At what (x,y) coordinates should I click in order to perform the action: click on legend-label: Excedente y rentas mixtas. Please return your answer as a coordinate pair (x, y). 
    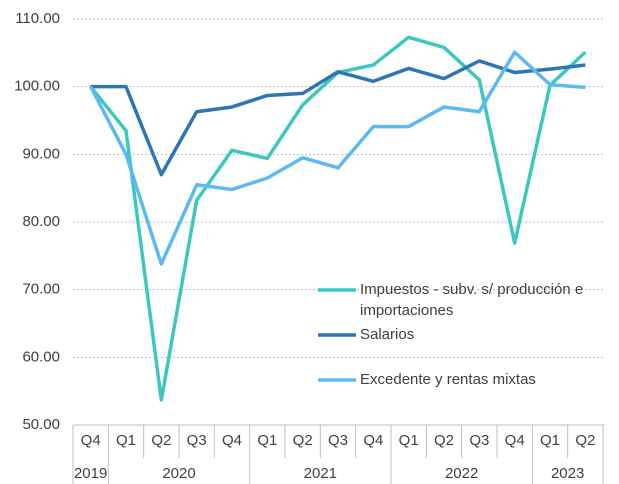
    Looking at the image, I should click on (448, 379).